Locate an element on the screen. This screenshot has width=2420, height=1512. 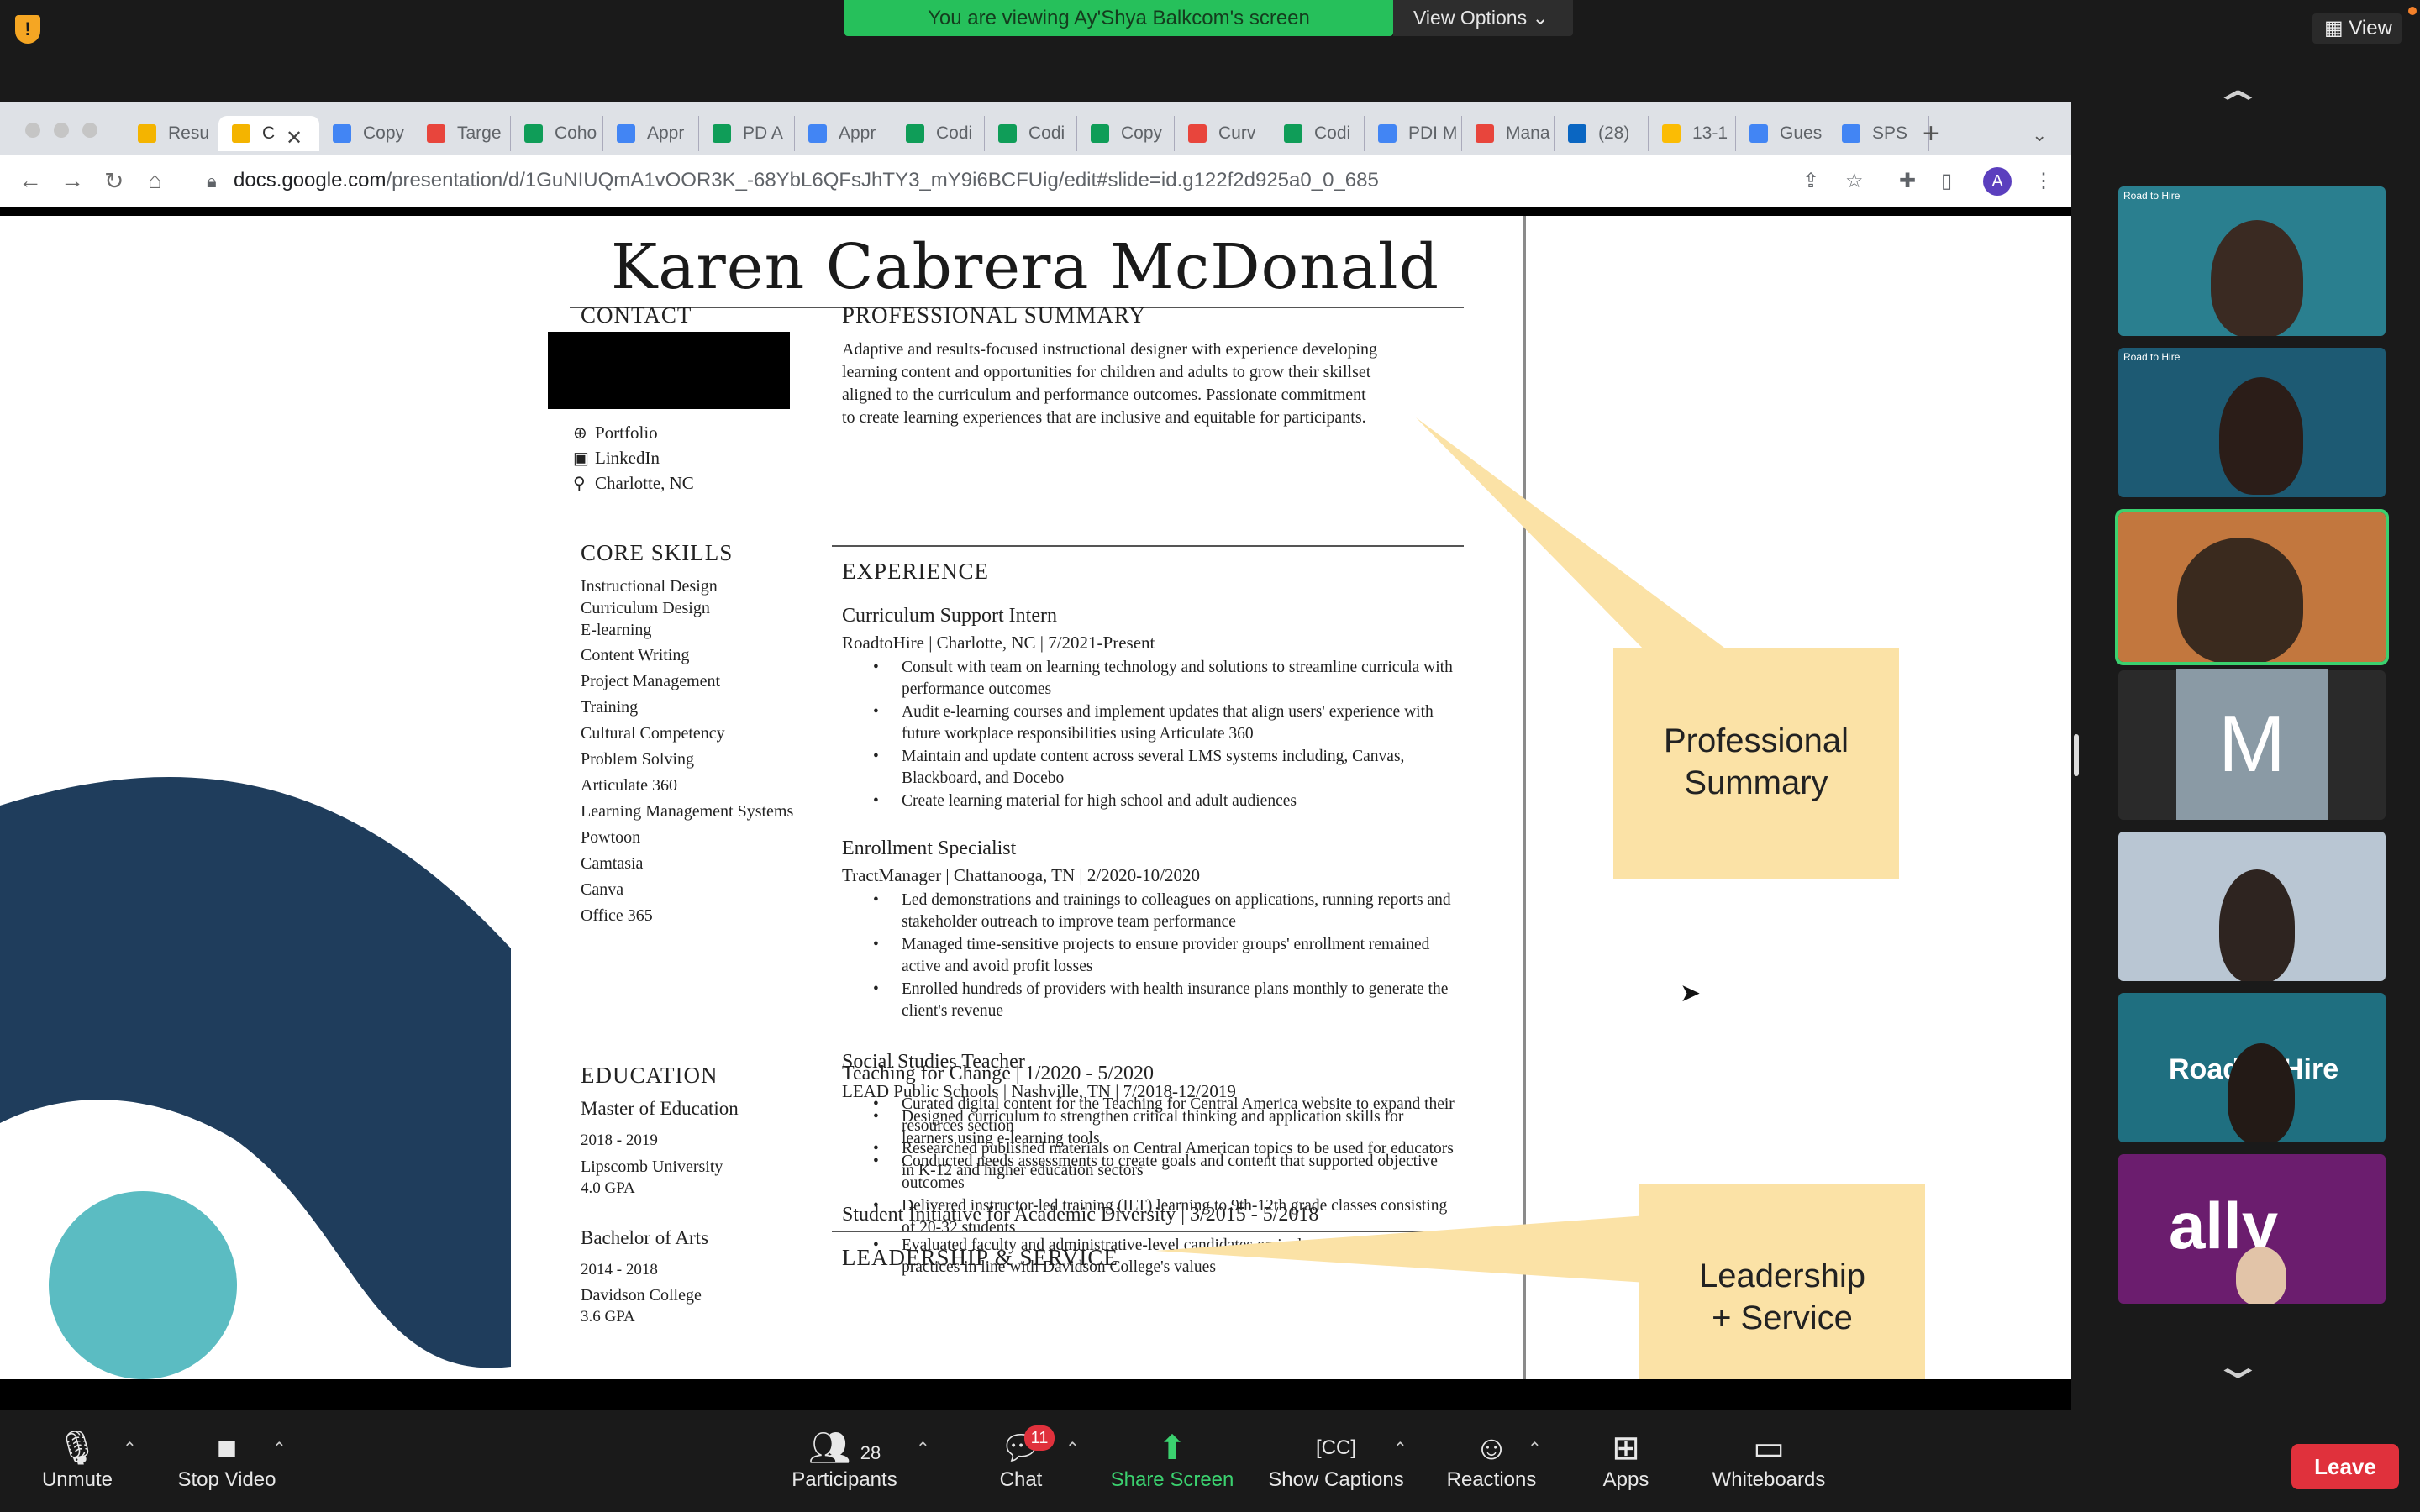
browser-tab: Resu is located at coordinates (171, 133).